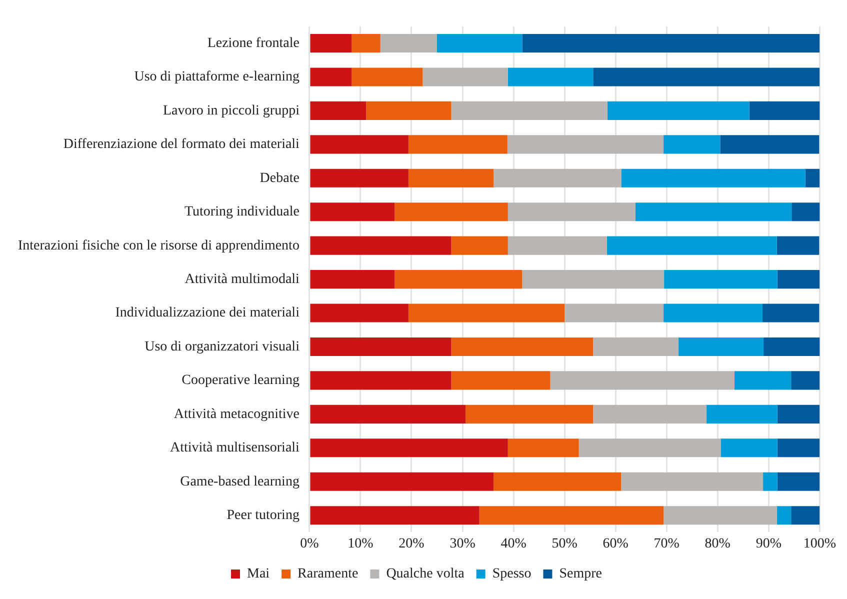  I want to click on y-tick-label: Lavoro in piccoli gruppi, so click(231, 110).